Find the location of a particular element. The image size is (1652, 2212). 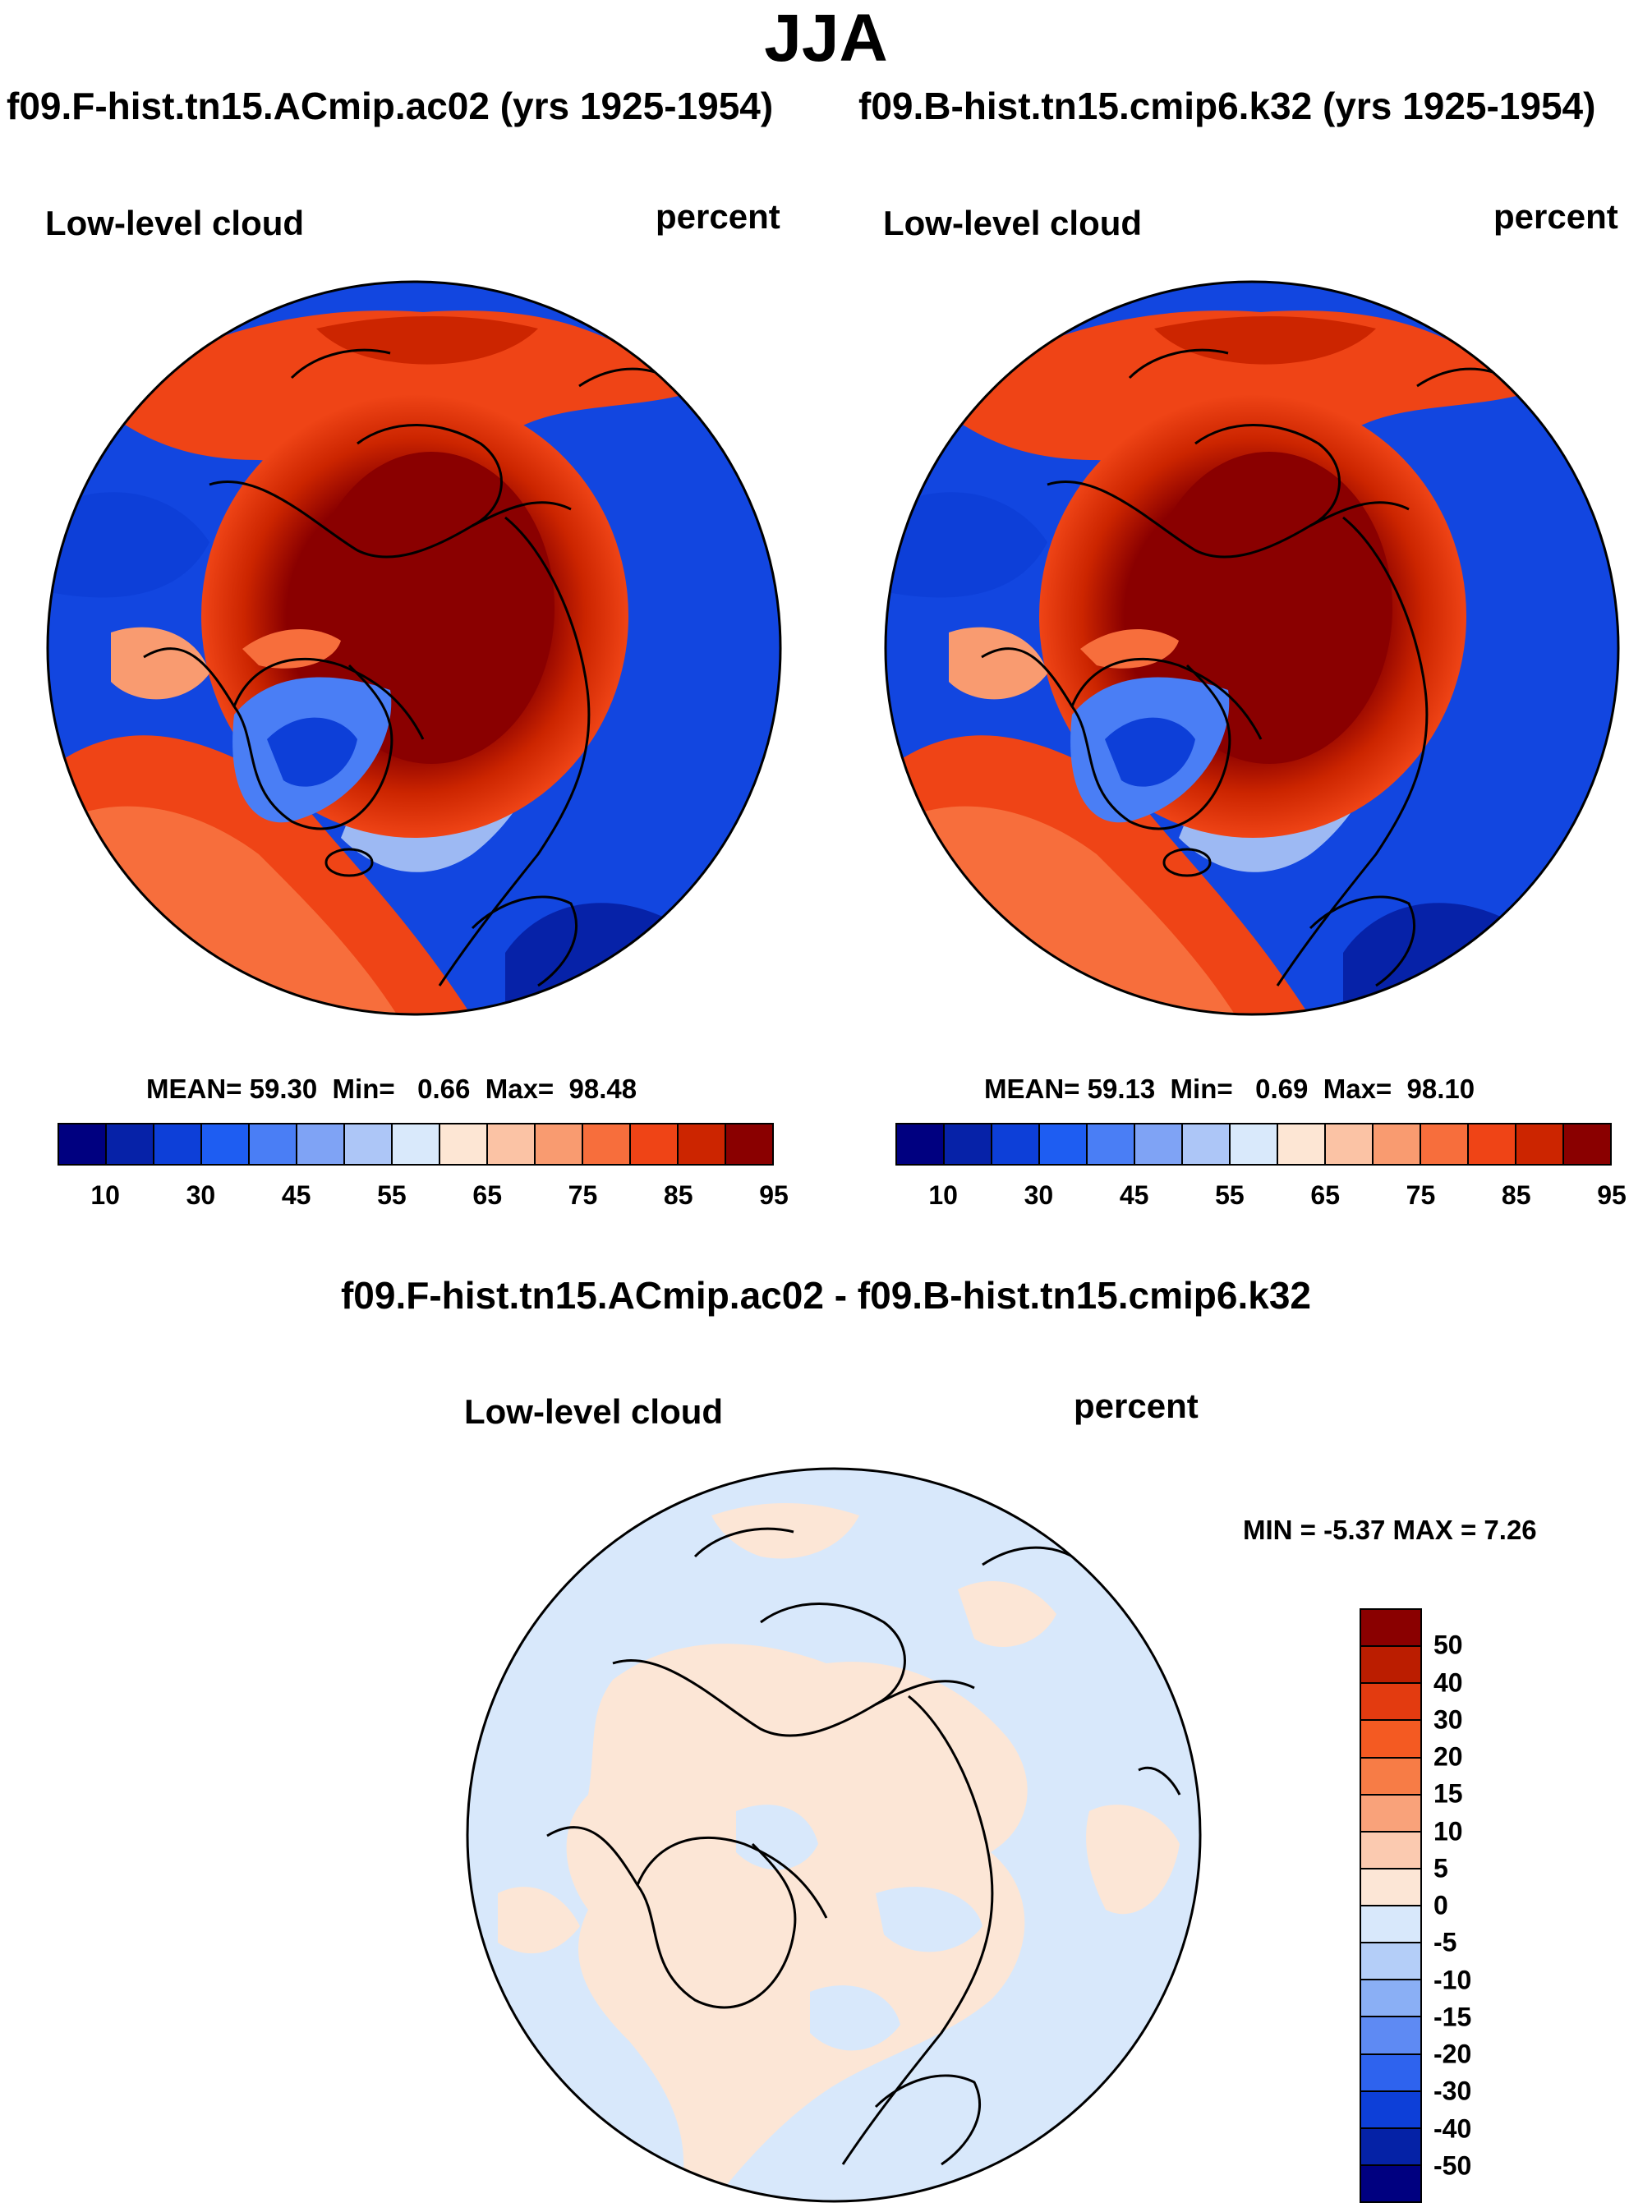

cbar2-ticks-label-85: 85 is located at coordinates (1516, 1195).